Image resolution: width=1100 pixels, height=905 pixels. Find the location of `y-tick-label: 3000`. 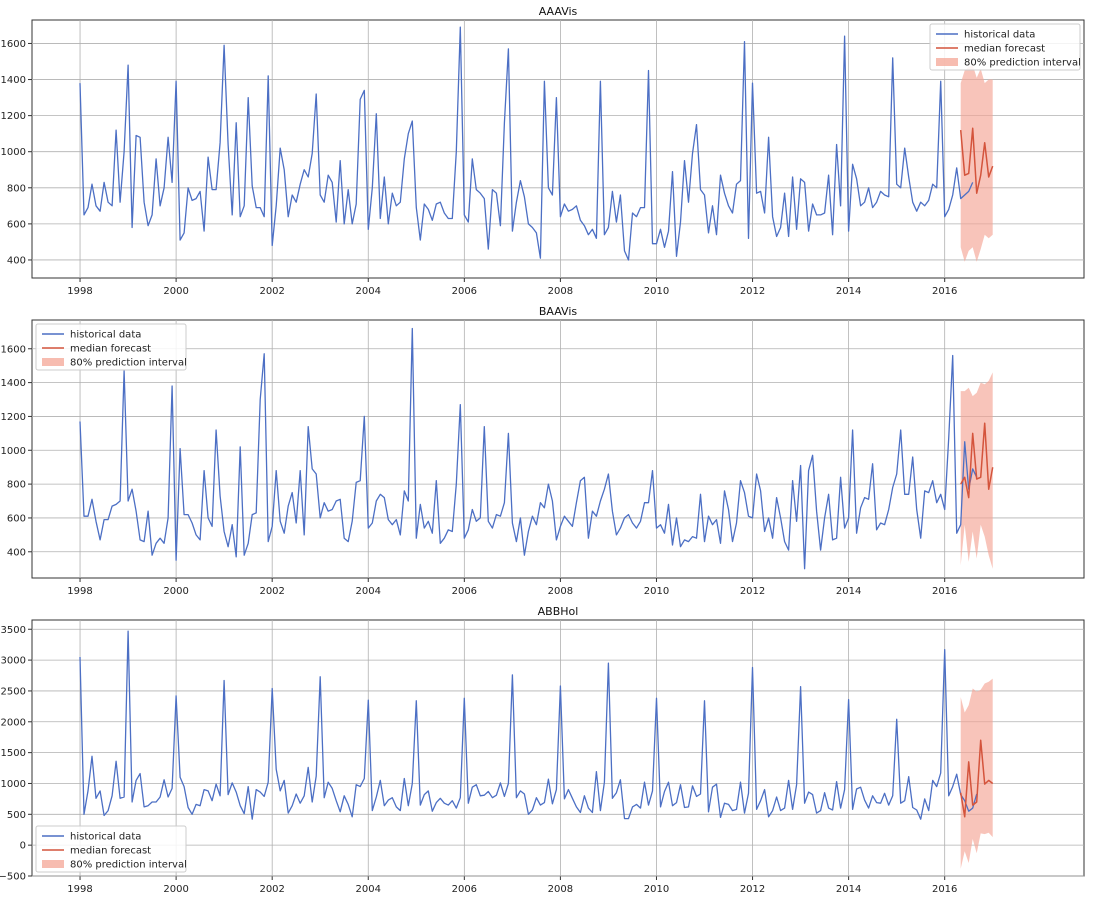

y-tick-label: 3000 is located at coordinates (13, 661).